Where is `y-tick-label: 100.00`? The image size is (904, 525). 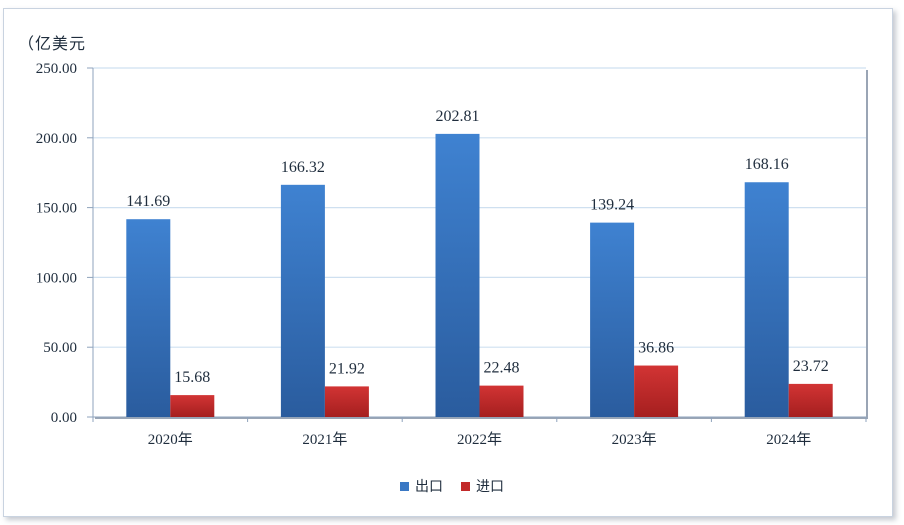
y-tick-label: 100.00 is located at coordinates (56, 278).